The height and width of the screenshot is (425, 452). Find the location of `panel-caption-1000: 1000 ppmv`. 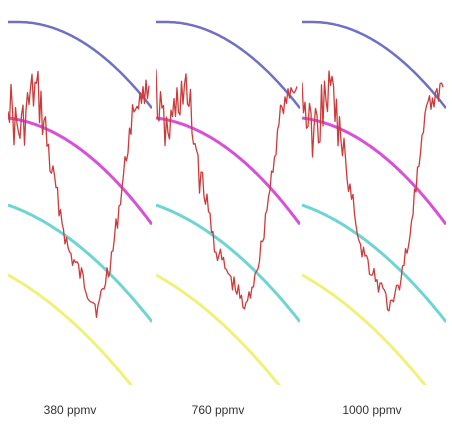

panel-caption-1000: 1000 ppmv is located at coordinates (372, 410).